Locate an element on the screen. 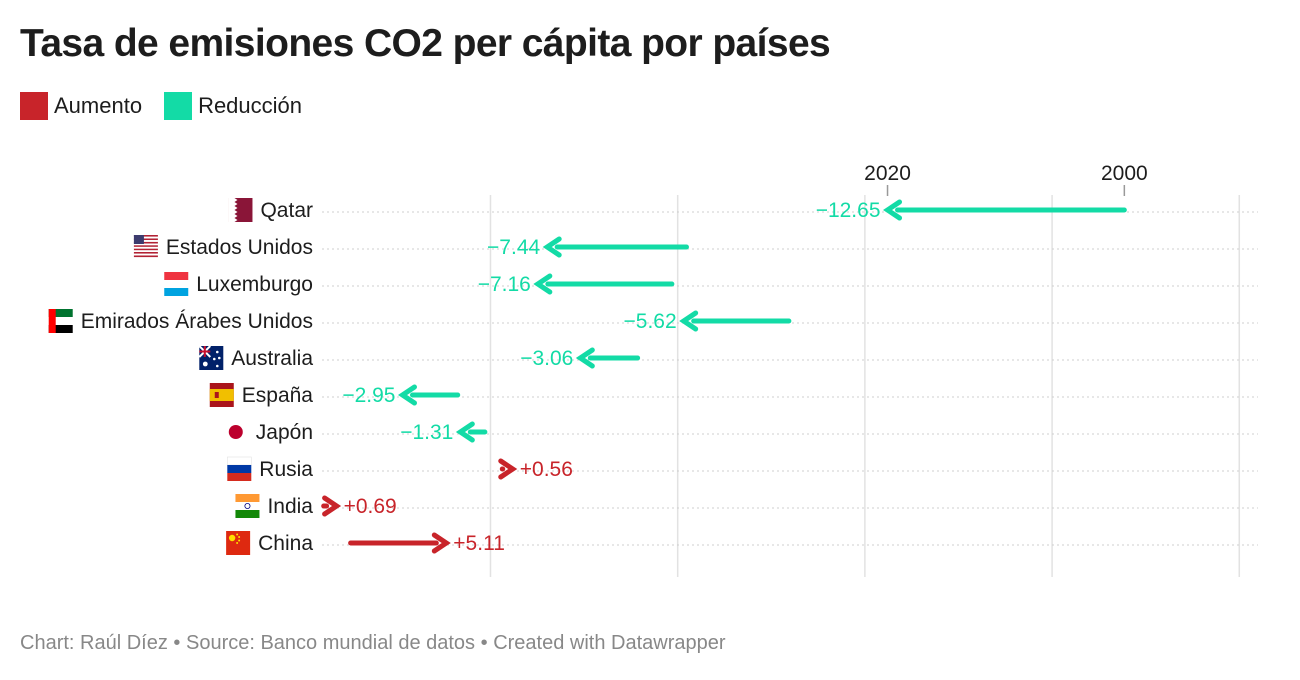  legend-item-aumento: Aumento is located at coordinates (81, 106).